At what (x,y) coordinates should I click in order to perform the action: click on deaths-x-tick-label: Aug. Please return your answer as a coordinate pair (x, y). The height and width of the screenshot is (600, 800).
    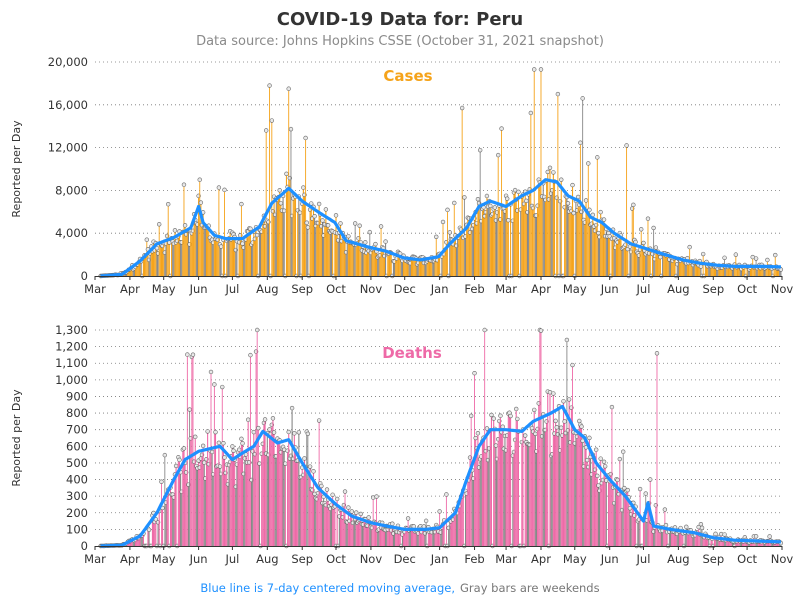
    Looking at the image, I should click on (267, 559).